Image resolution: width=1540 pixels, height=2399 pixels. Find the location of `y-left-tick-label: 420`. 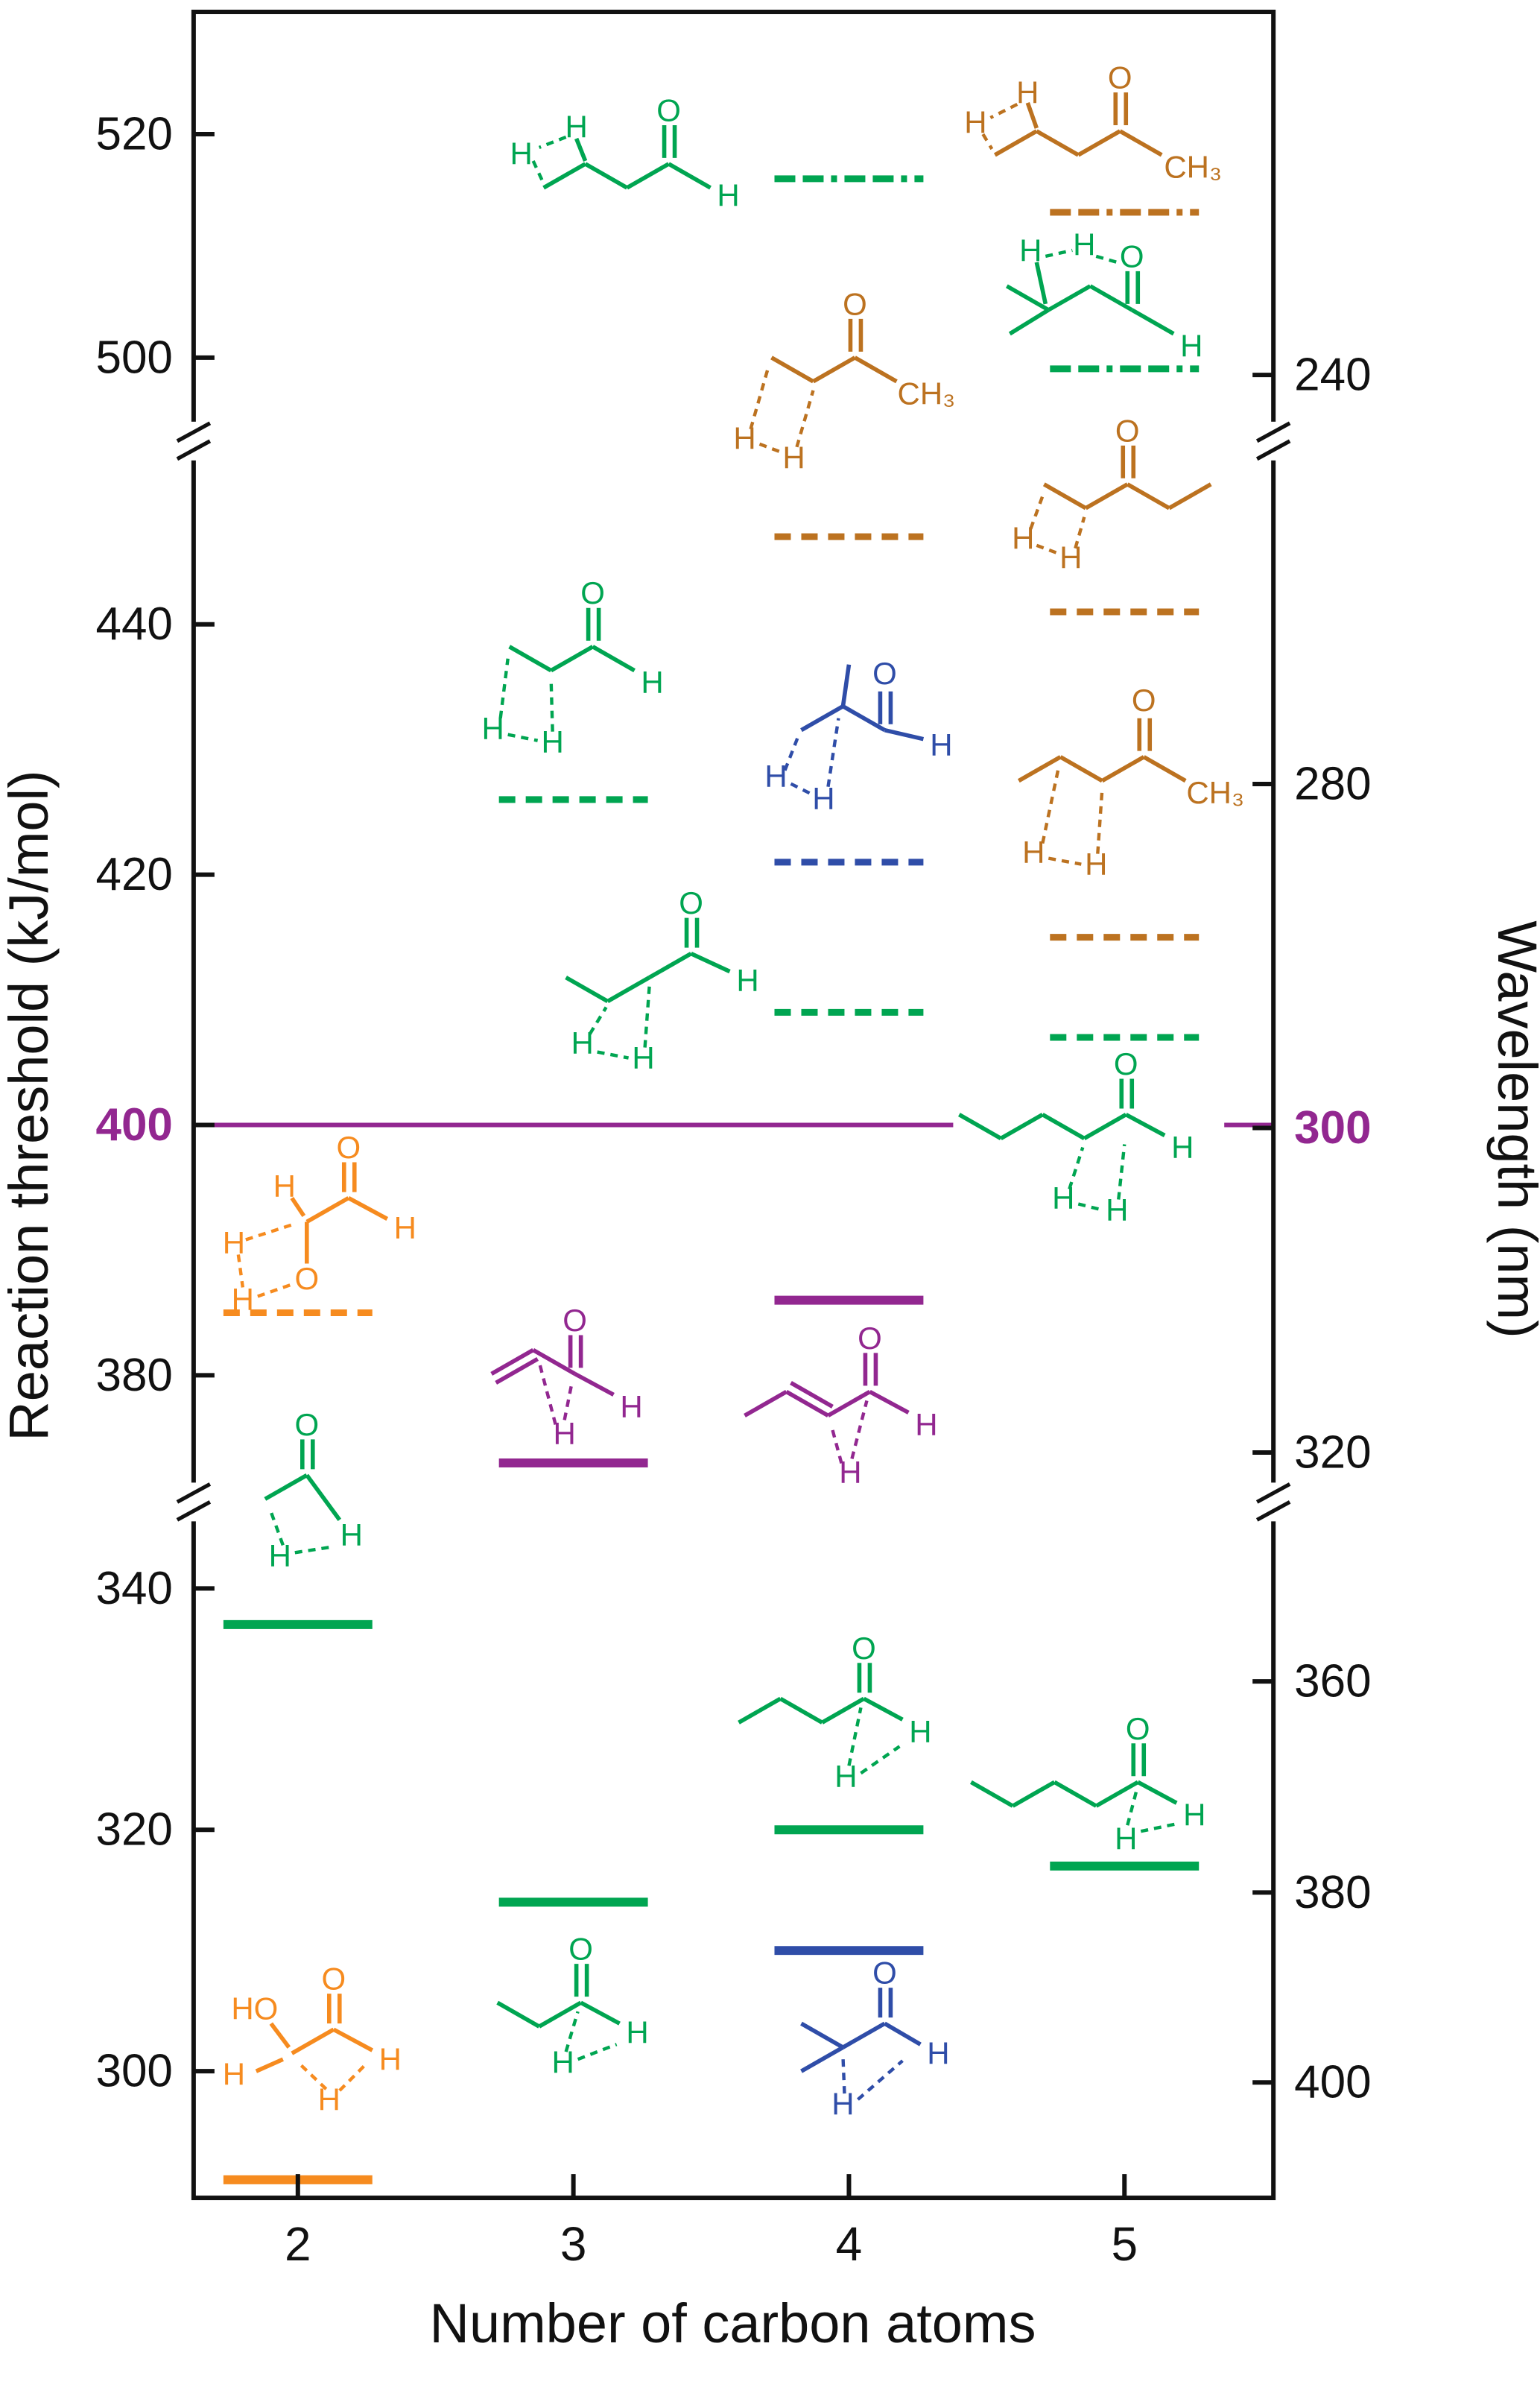

y-left-tick-label: 420 is located at coordinates (133, 874).